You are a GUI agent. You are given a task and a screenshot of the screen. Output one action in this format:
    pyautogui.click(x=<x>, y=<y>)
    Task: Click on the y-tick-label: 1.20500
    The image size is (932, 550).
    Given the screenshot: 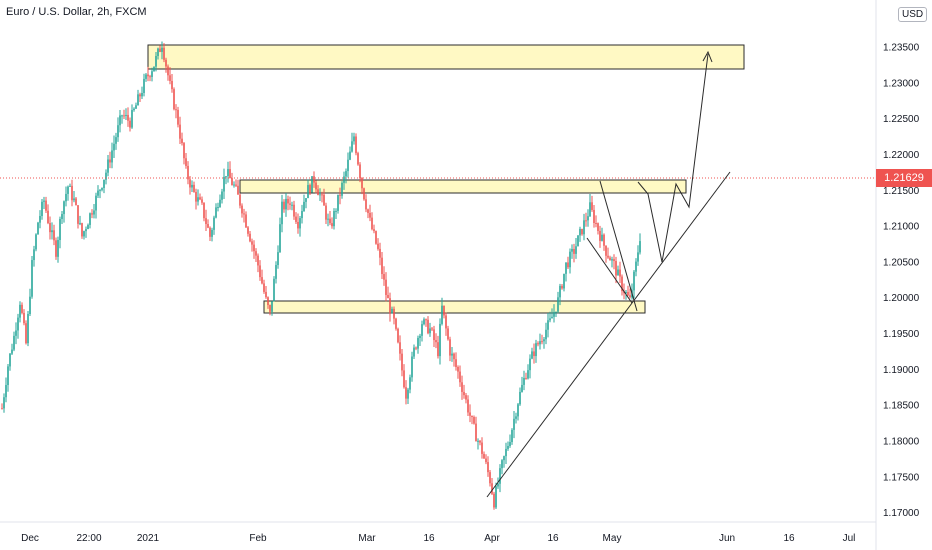 What is the action you would take?
    pyautogui.click(x=901, y=262)
    